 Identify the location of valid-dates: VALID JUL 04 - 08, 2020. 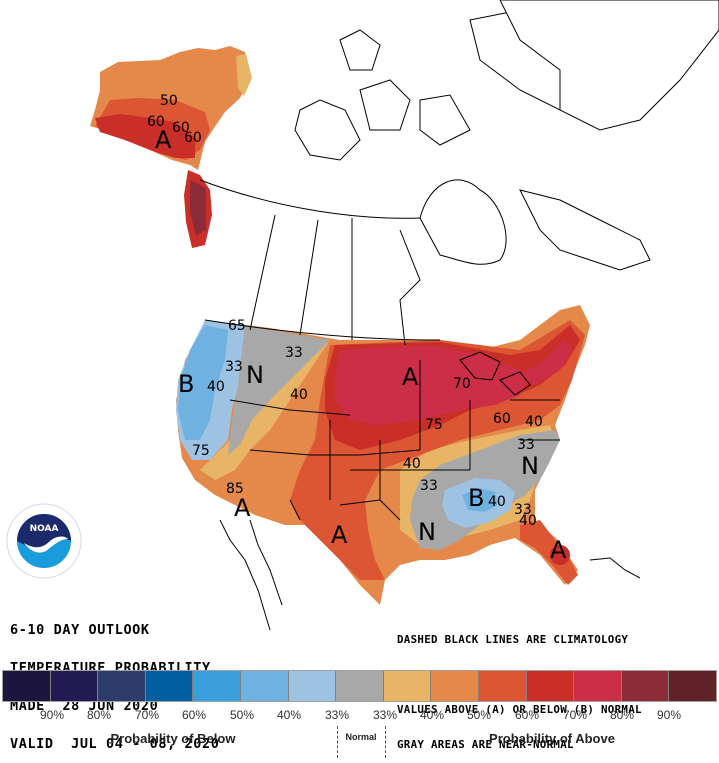
(115, 743).